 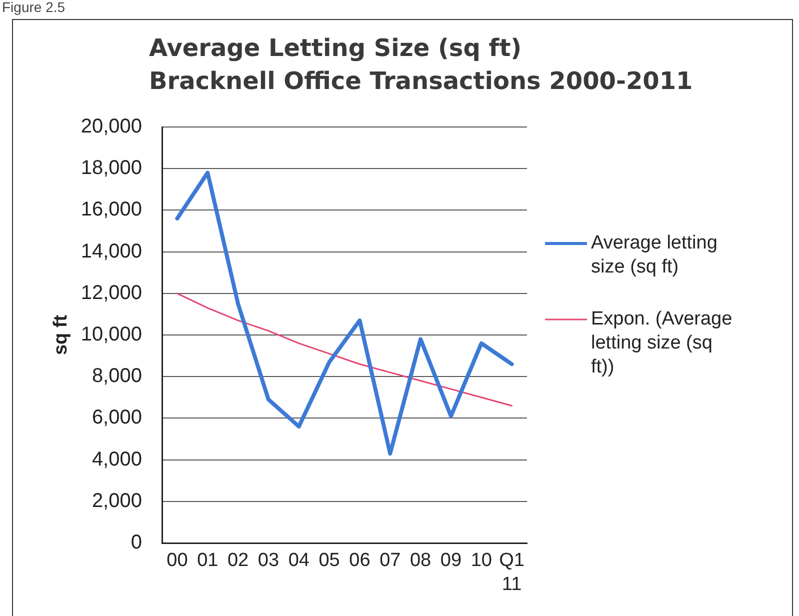 What do you see at coordinates (34, 7) in the screenshot?
I see `caption: Figure 2.5` at bounding box center [34, 7].